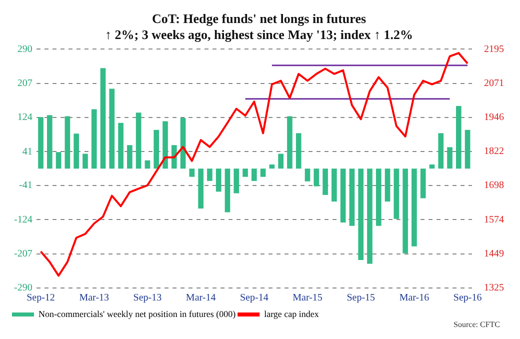  Describe the element at coordinates (494, 254) in the screenshot. I see `y2-tick-label: 1449` at that location.